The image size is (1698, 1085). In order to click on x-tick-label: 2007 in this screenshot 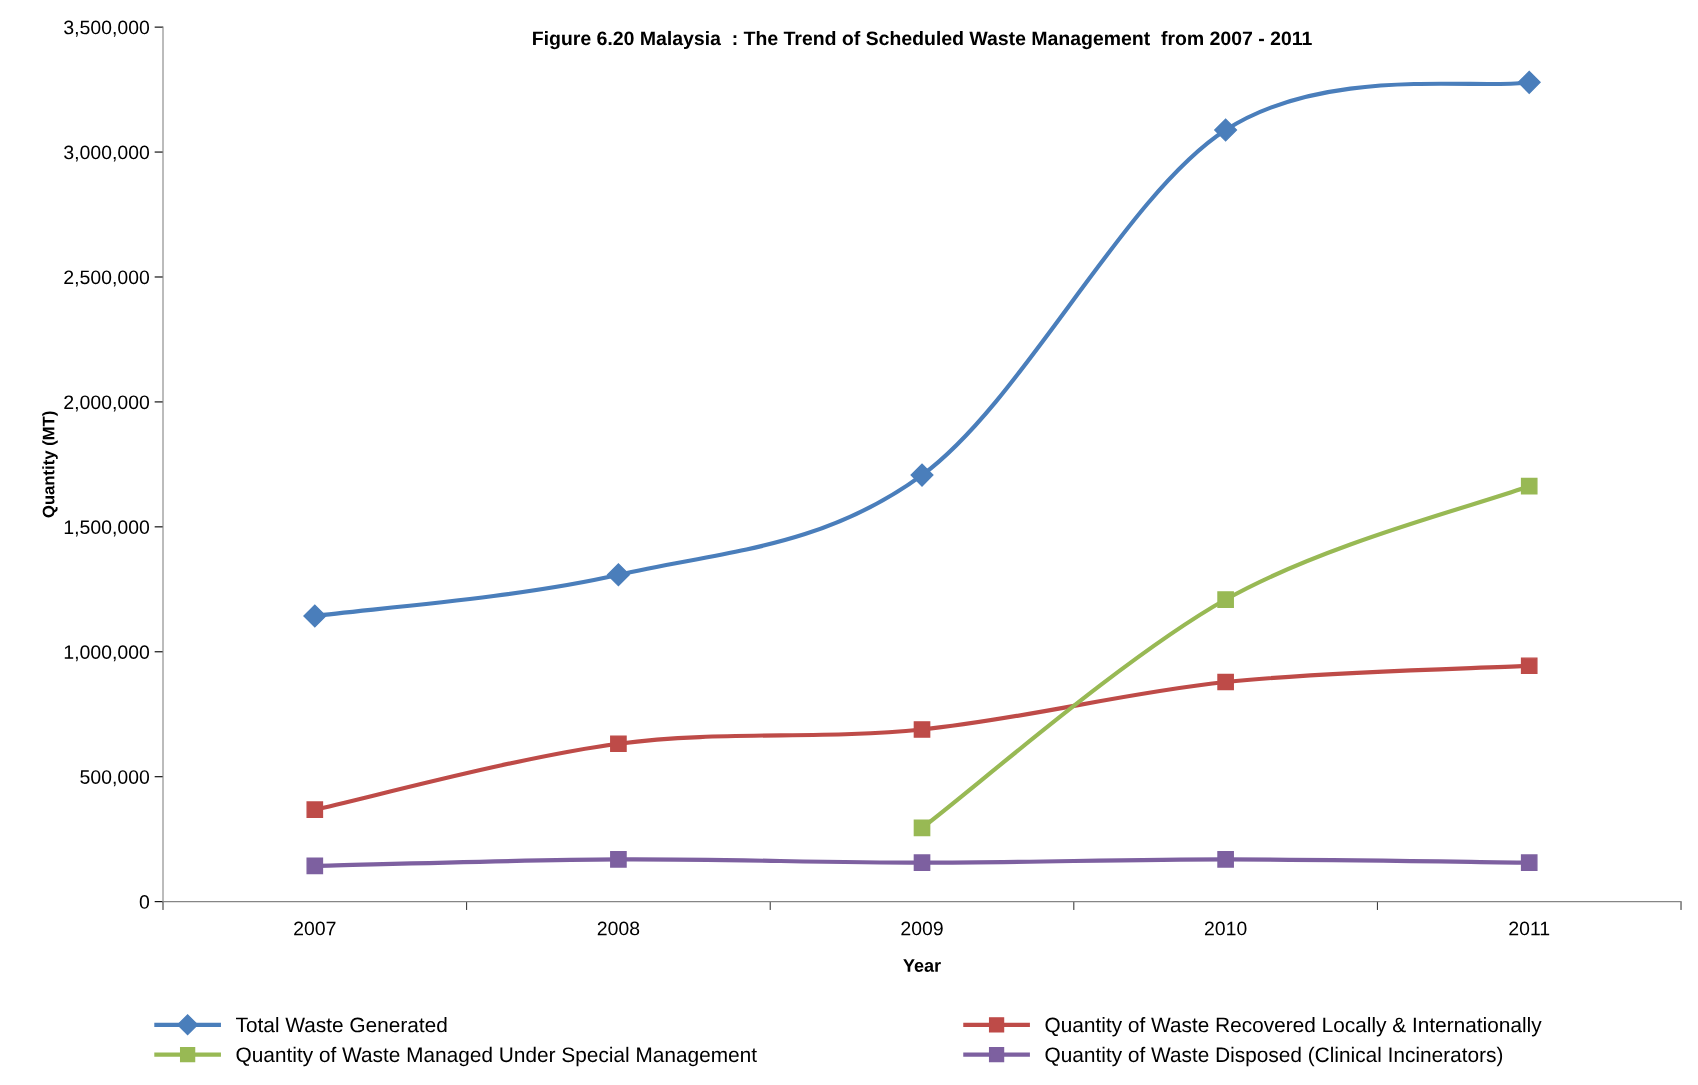, I will do `click(315, 928)`.